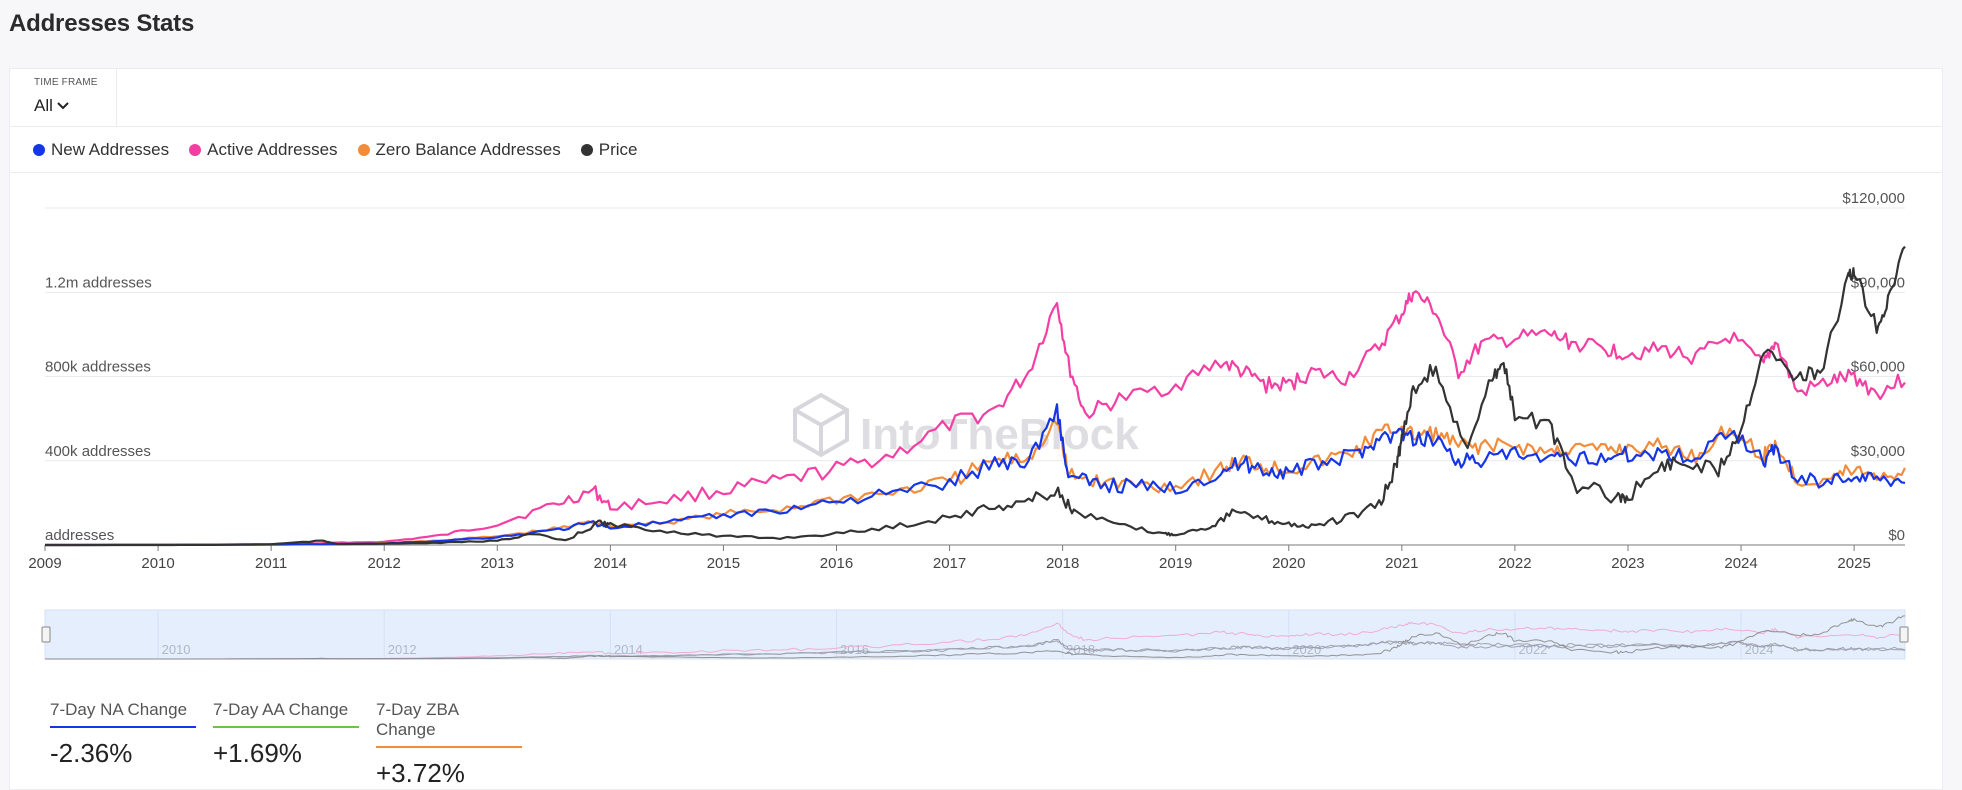 This screenshot has height=790, width=1962. Describe the element at coordinates (1740, 563) in the screenshot. I see `x-tick-label: 2024` at that location.